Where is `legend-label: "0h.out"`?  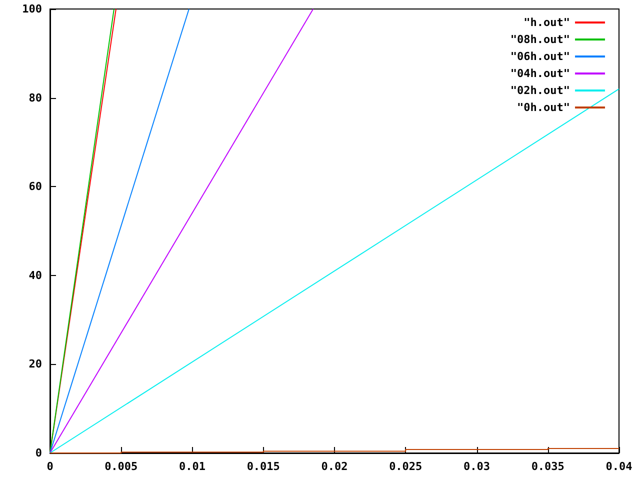
legend-label: "0h.out" is located at coordinates (543, 107).